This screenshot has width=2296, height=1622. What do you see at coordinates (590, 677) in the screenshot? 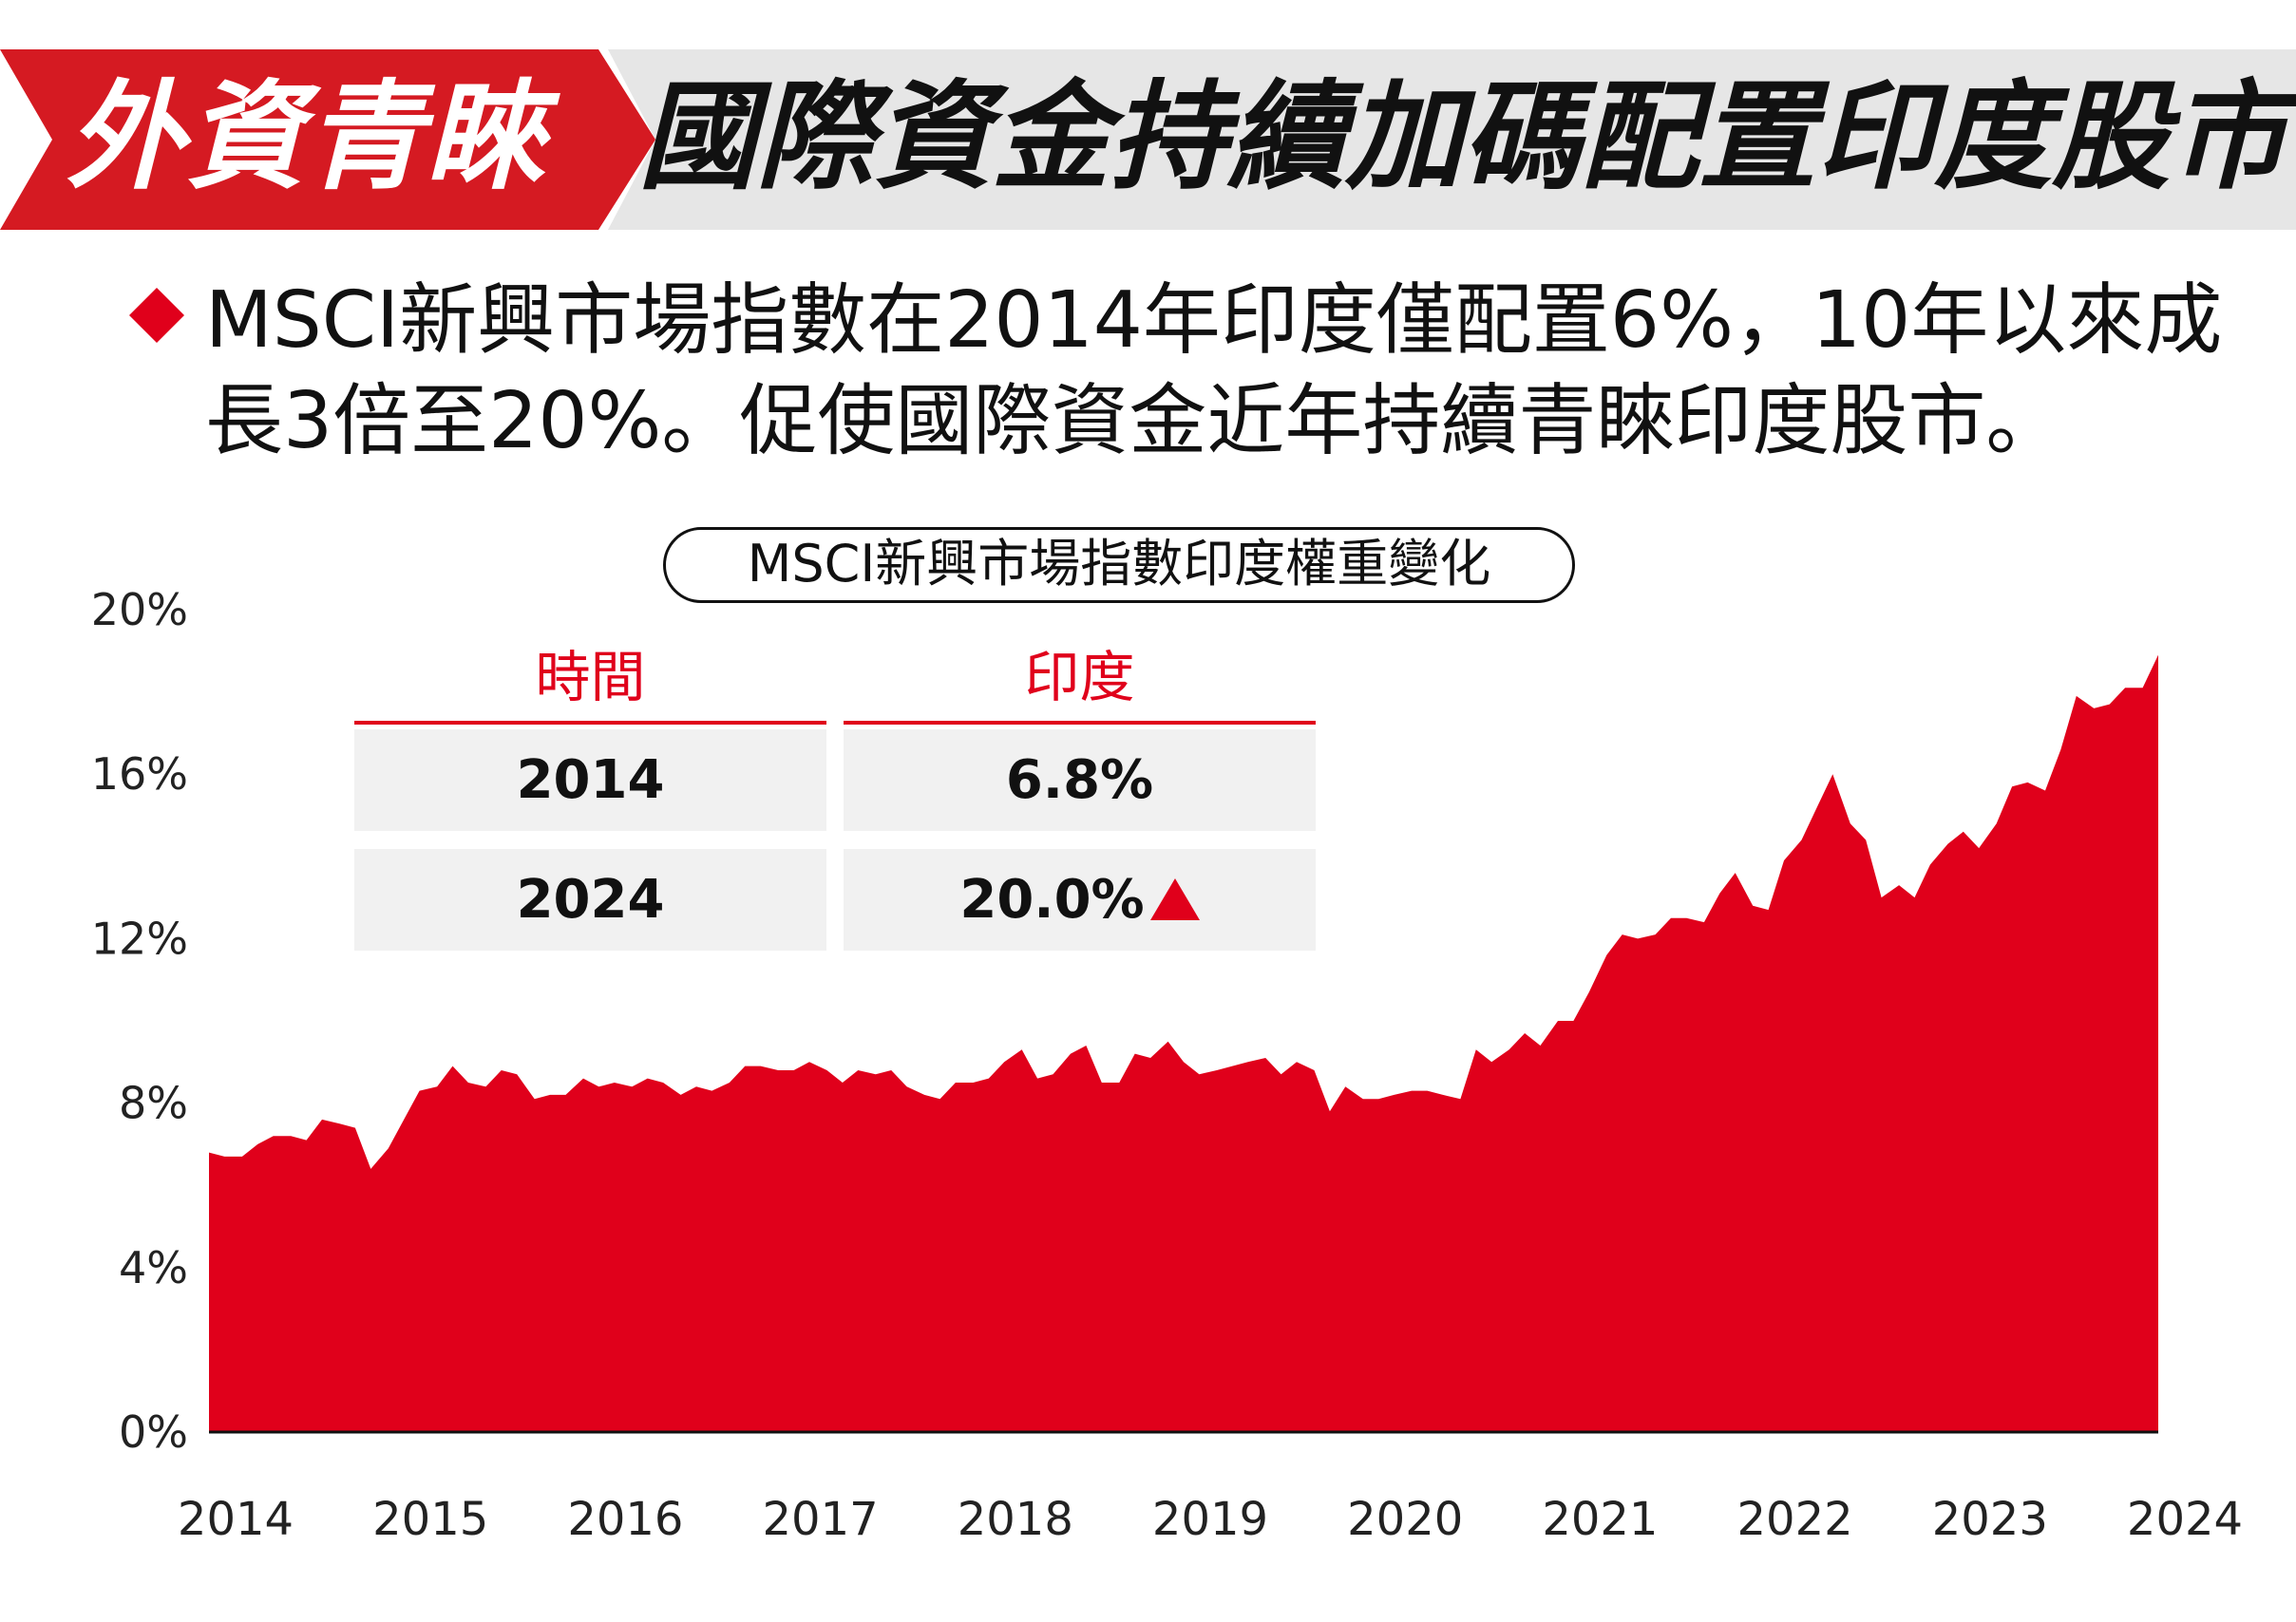
I see `table-header-time: 時間` at bounding box center [590, 677].